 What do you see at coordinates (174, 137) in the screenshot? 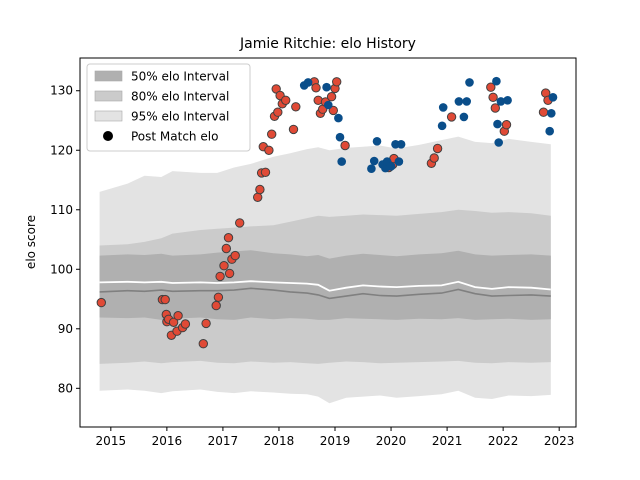
I see `legend-label: Post Match elo` at bounding box center [174, 137].